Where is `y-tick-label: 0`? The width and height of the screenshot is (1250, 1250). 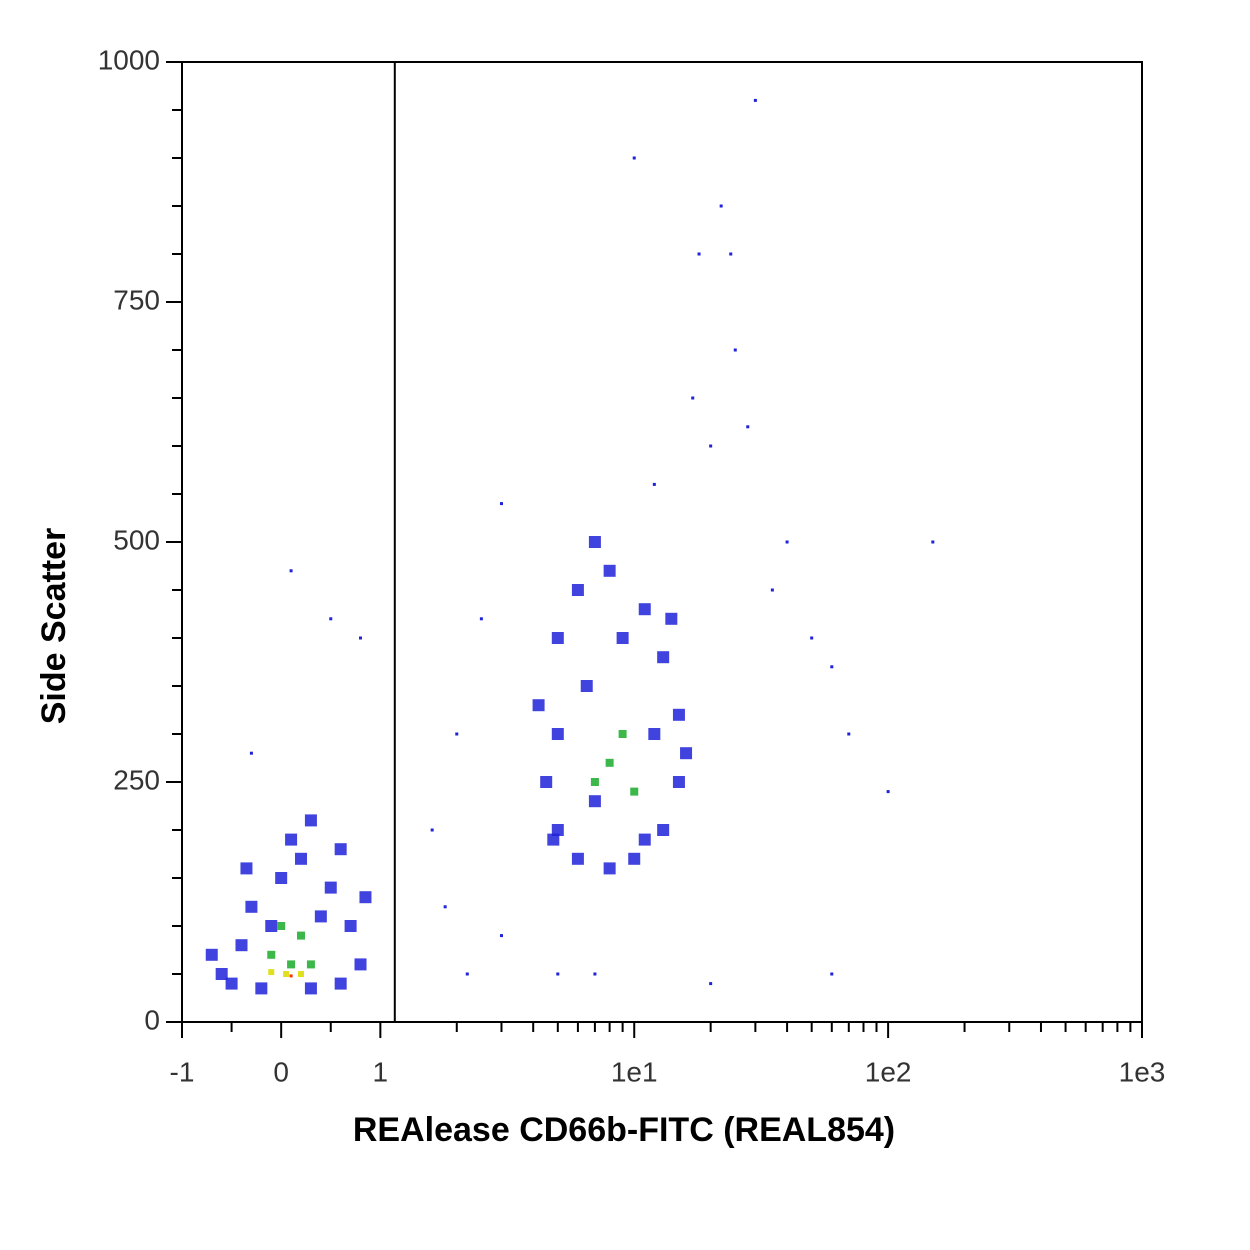 y-tick-label: 0 is located at coordinates (152, 1019).